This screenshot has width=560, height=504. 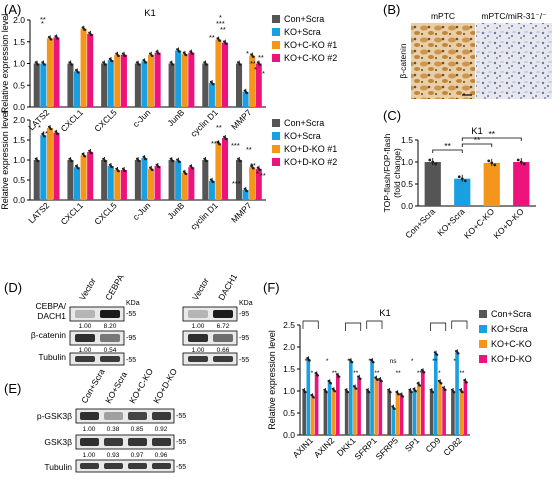 What do you see at coordinates (5, 64) in the screenshot?
I see `y-axis-label: Relative expression level` at bounding box center [5, 64].